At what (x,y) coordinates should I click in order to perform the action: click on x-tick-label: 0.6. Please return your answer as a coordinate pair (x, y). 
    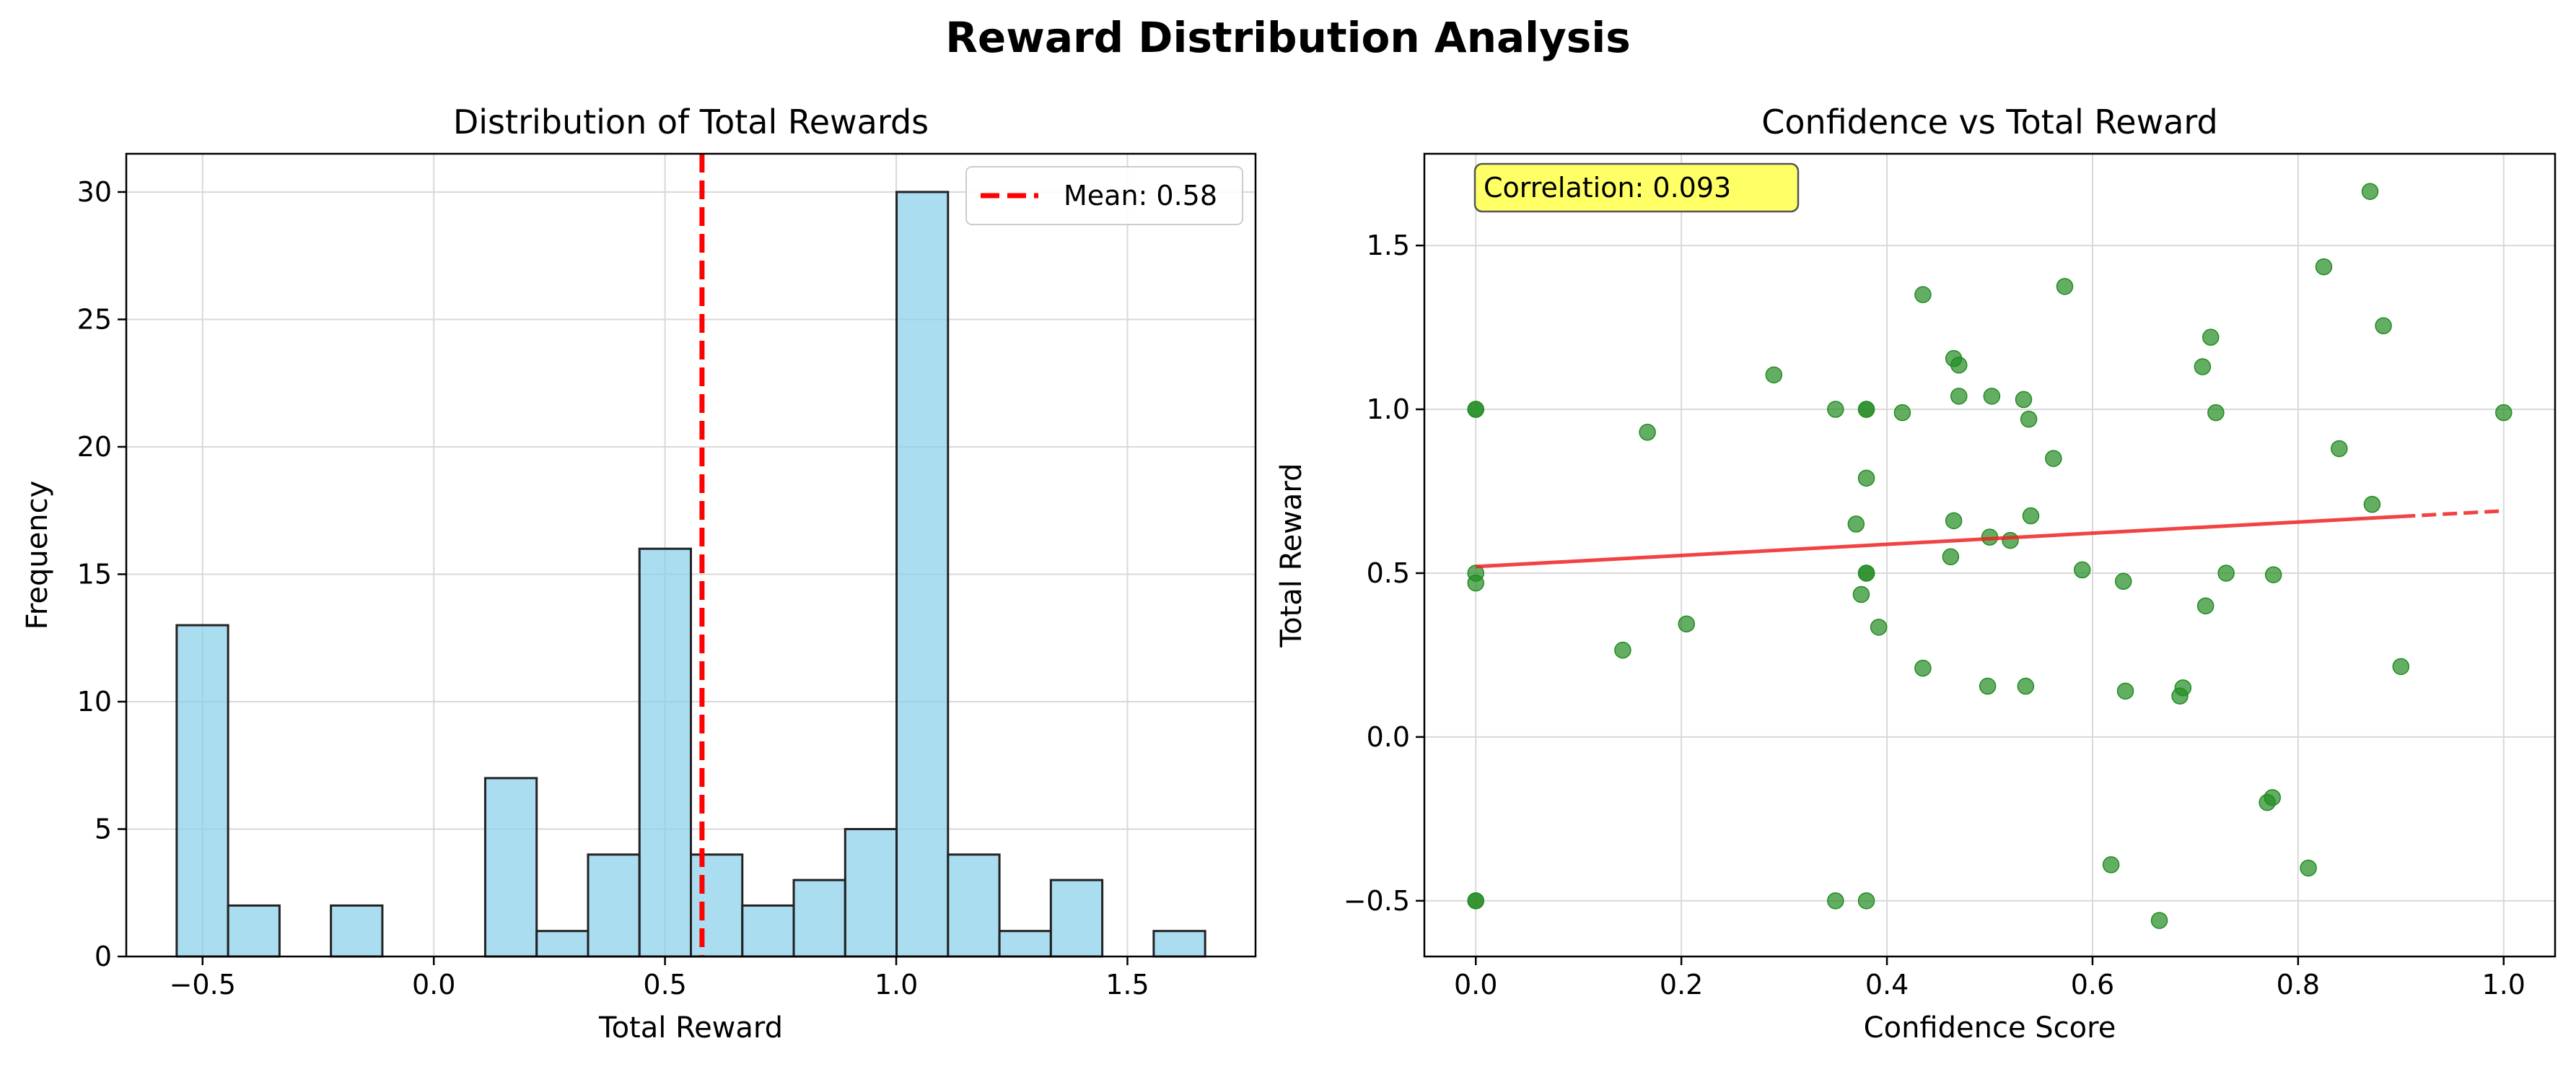
    Looking at the image, I should click on (2092, 985).